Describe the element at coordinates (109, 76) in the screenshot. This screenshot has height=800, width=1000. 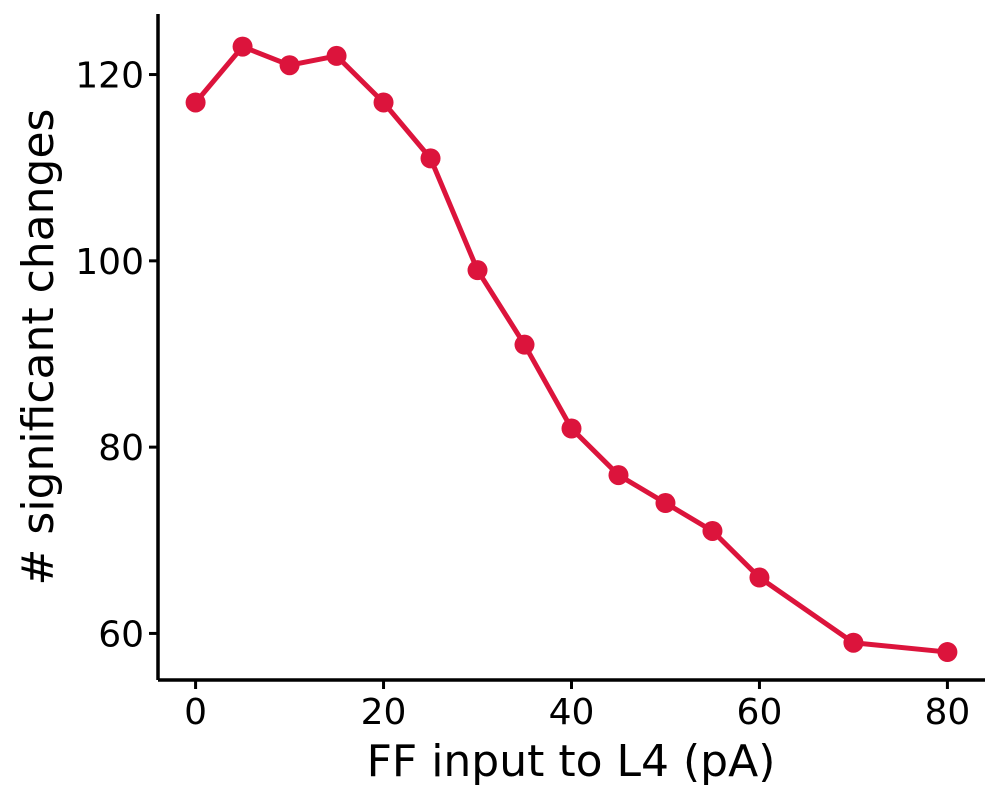
I see `y-tick-label: 120` at that location.